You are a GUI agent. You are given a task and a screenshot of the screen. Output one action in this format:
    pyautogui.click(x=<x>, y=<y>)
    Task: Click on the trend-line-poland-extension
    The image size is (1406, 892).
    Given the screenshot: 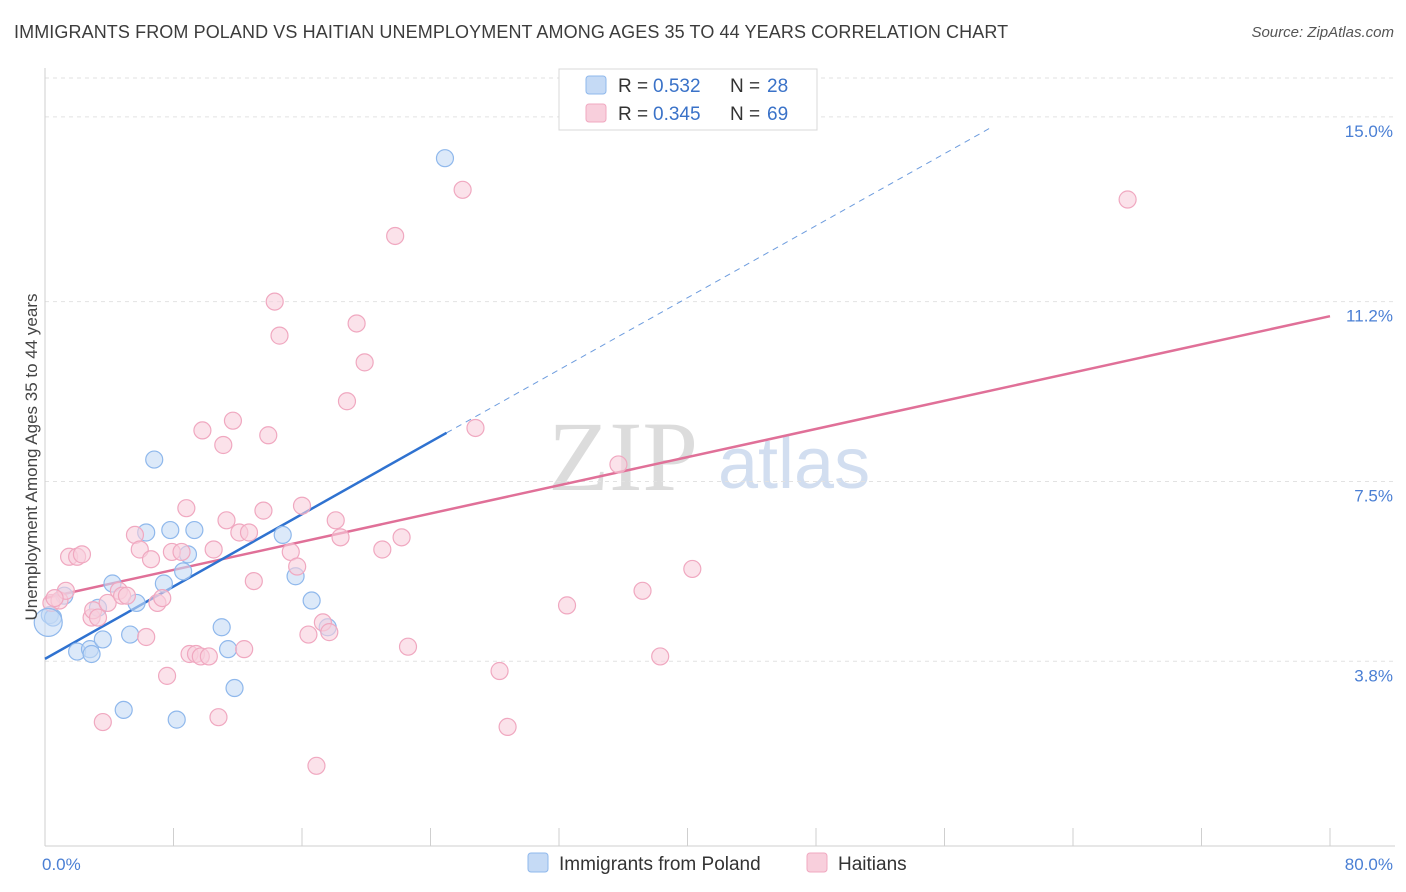 What is the action you would take?
    pyautogui.click(x=719, y=280)
    